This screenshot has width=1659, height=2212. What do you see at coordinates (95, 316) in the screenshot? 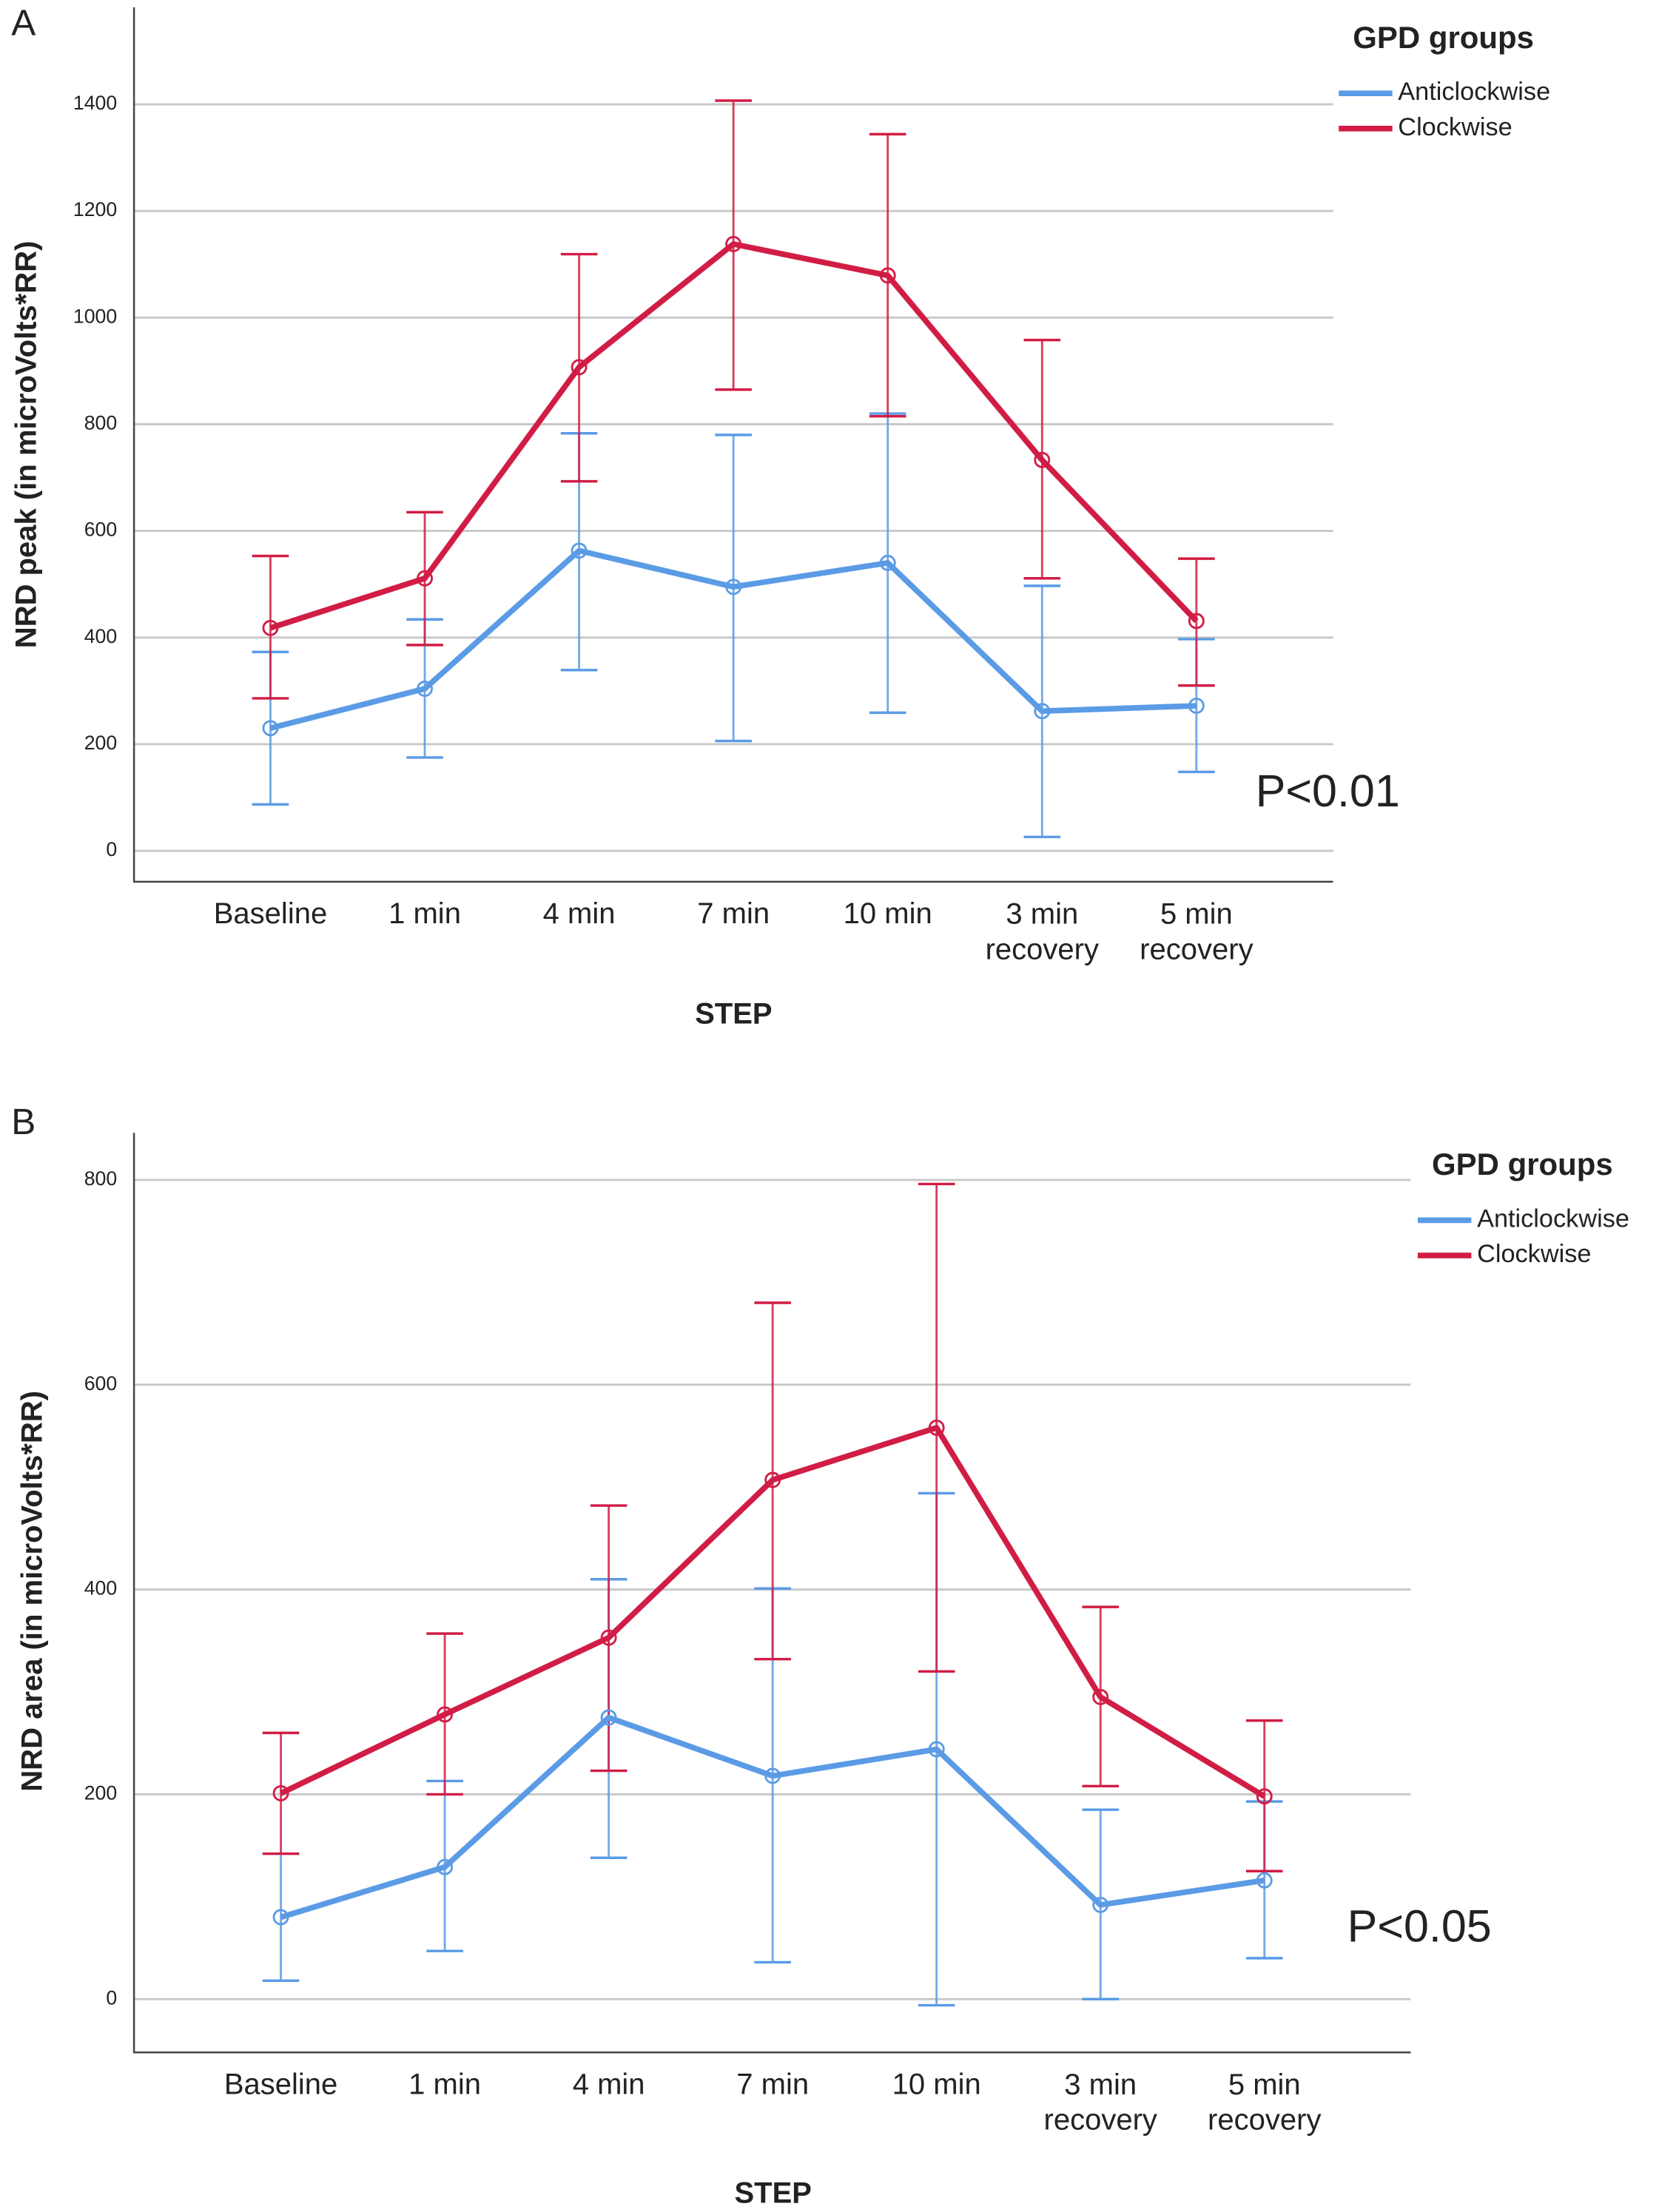
I see `y-tick-label: 1000` at bounding box center [95, 316].